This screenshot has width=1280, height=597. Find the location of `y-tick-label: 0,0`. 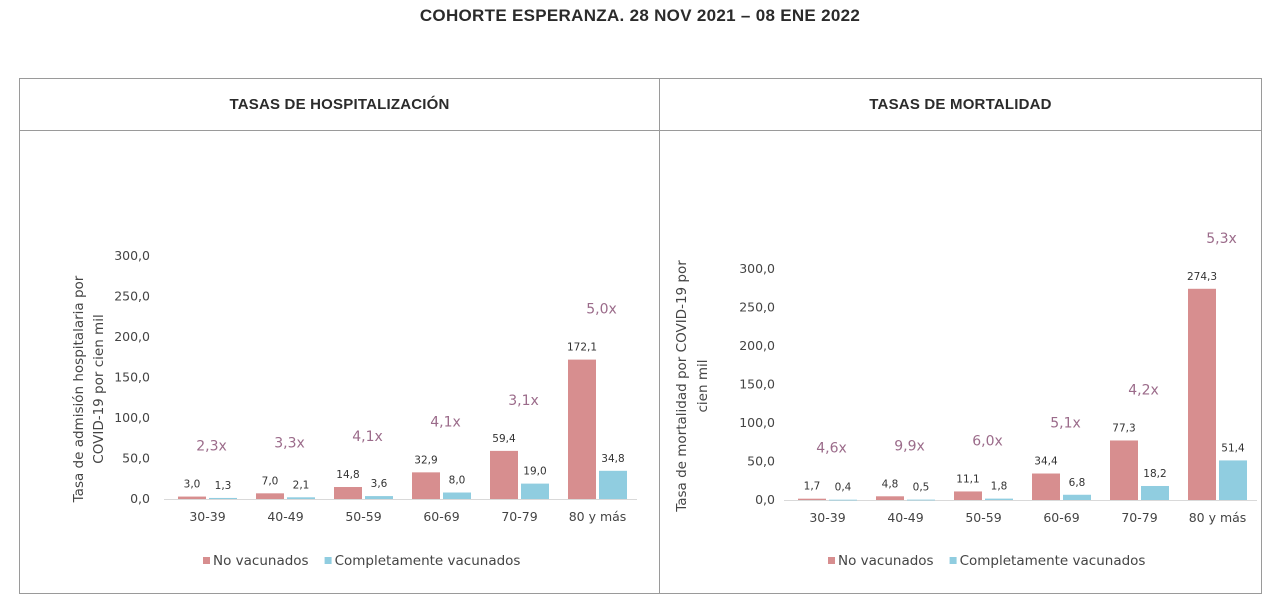

y-tick-label: 0,0 is located at coordinates (765, 499).